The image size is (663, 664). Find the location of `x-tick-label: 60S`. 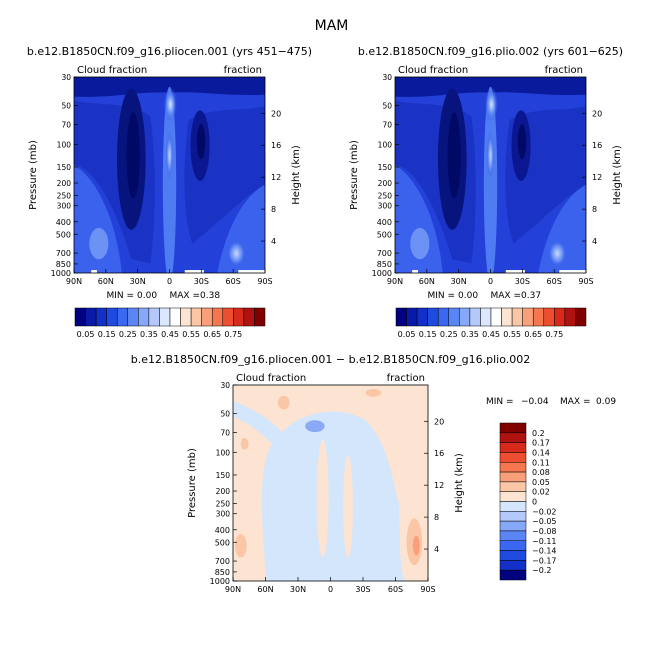

x-tick-label: 60S is located at coordinates (554, 281).